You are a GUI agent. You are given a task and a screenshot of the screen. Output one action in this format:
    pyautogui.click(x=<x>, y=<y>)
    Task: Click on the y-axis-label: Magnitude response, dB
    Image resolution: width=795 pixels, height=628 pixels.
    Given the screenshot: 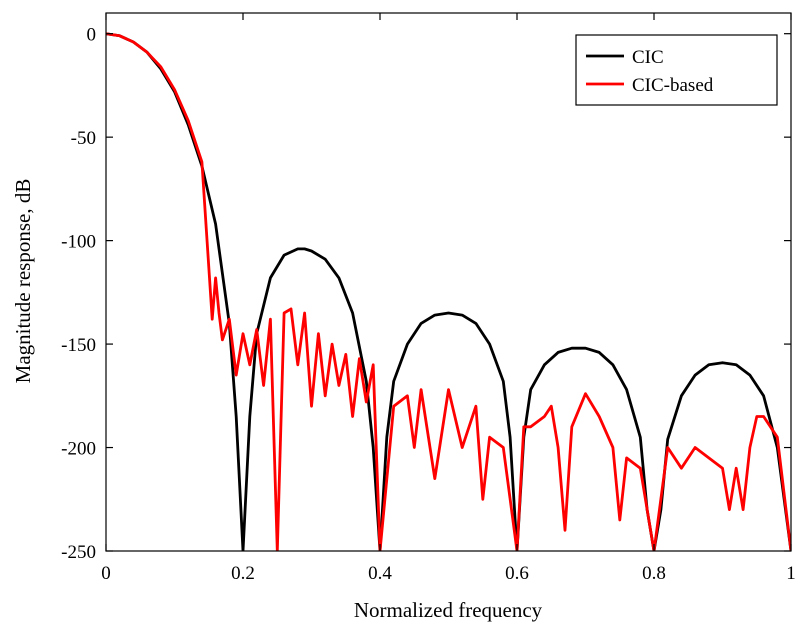 What is the action you would take?
    pyautogui.click(x=23, y=281)
    